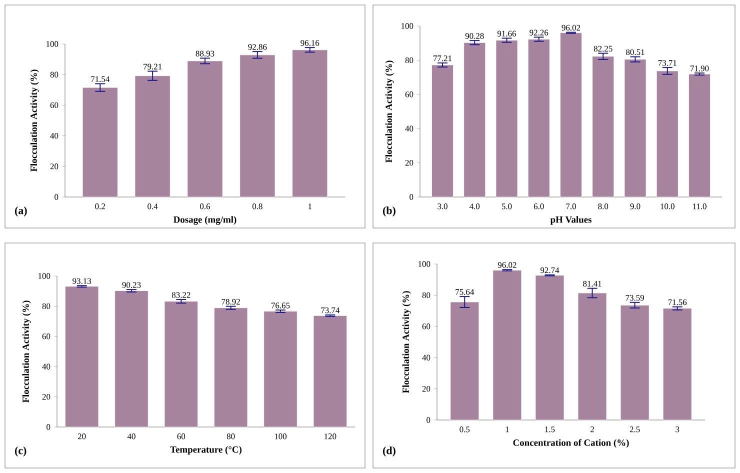  I want to click on x-tick-label: 100, so click(280, 437).